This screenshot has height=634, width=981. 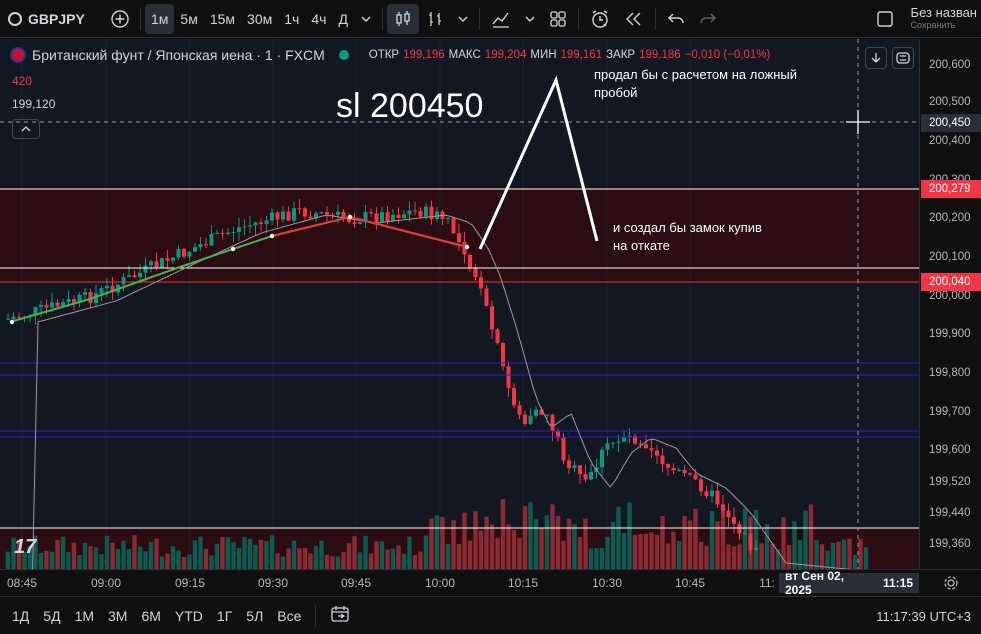 What do you see at coordinates (600, 19) in the screenshot?
I see `alert-button` at bounding box center [600, 19].